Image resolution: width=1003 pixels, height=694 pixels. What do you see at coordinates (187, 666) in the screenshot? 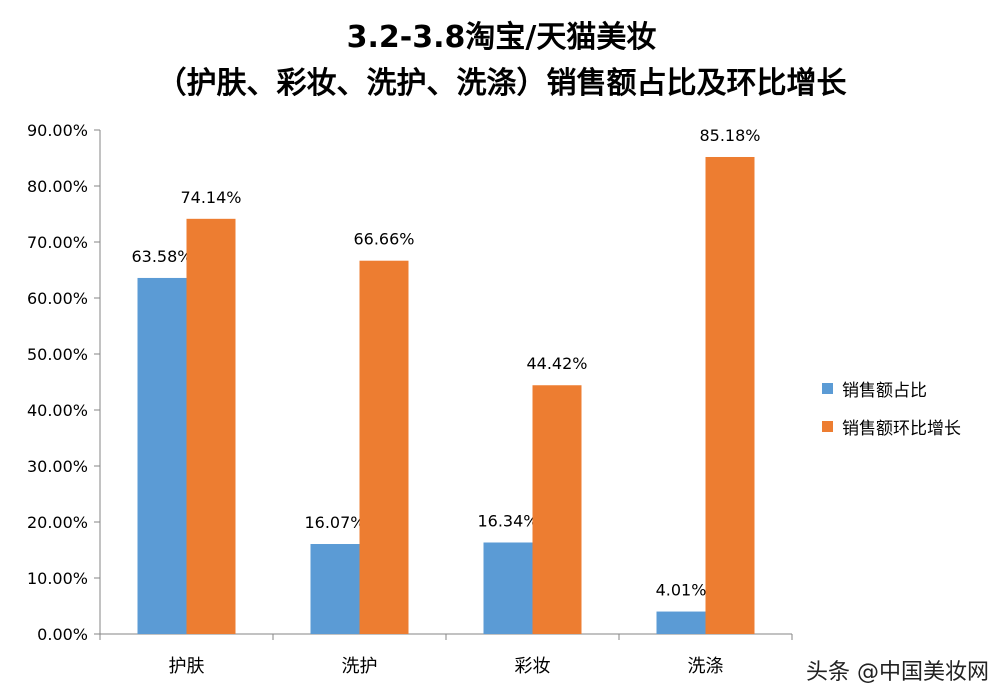
I see `x-tick-label: 护肤` at bounding box center [187, 666].